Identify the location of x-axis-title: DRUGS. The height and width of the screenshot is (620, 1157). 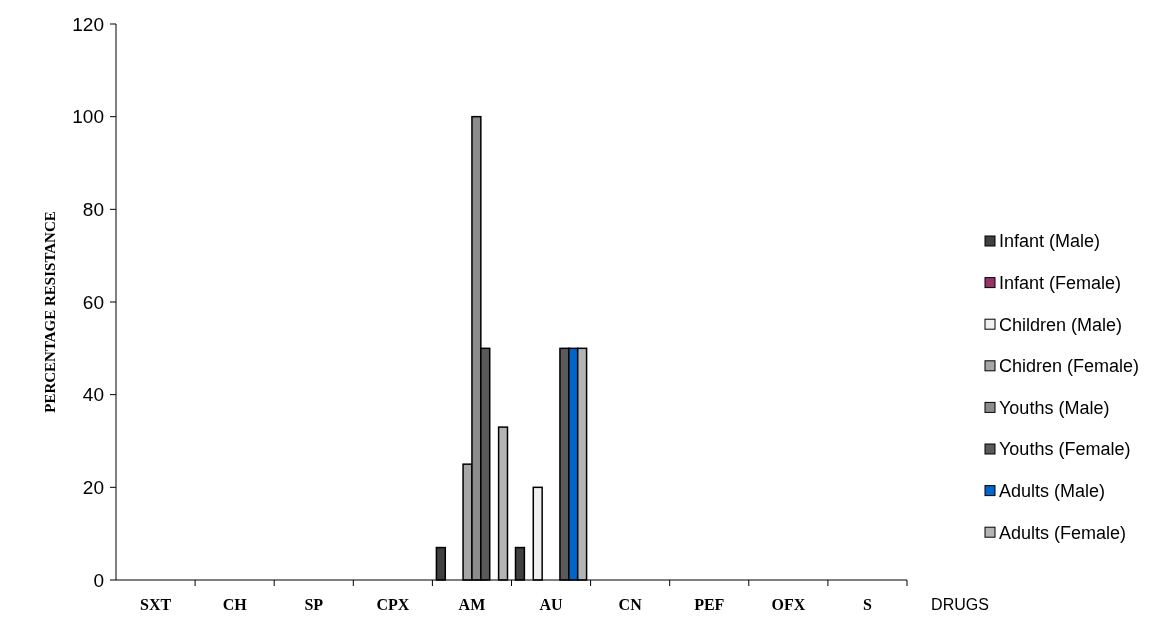
(960, 604).